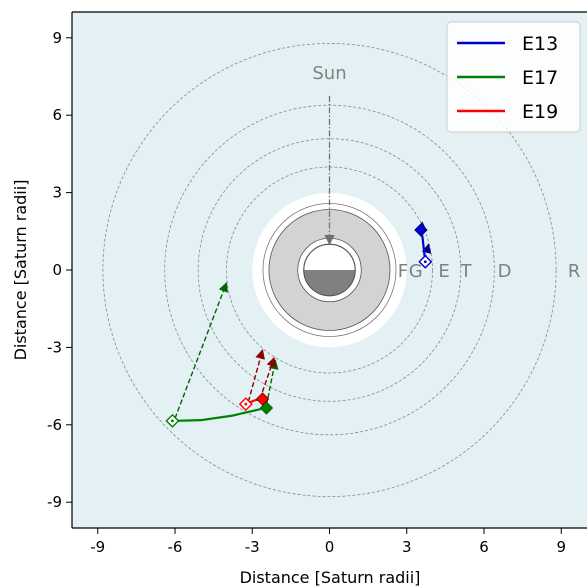 This screenshot has width=587, height=588. What do you see at coordinates (219, 414) in the screenshot?
I see `e17-trajectory` at bounding box center [219, 414].